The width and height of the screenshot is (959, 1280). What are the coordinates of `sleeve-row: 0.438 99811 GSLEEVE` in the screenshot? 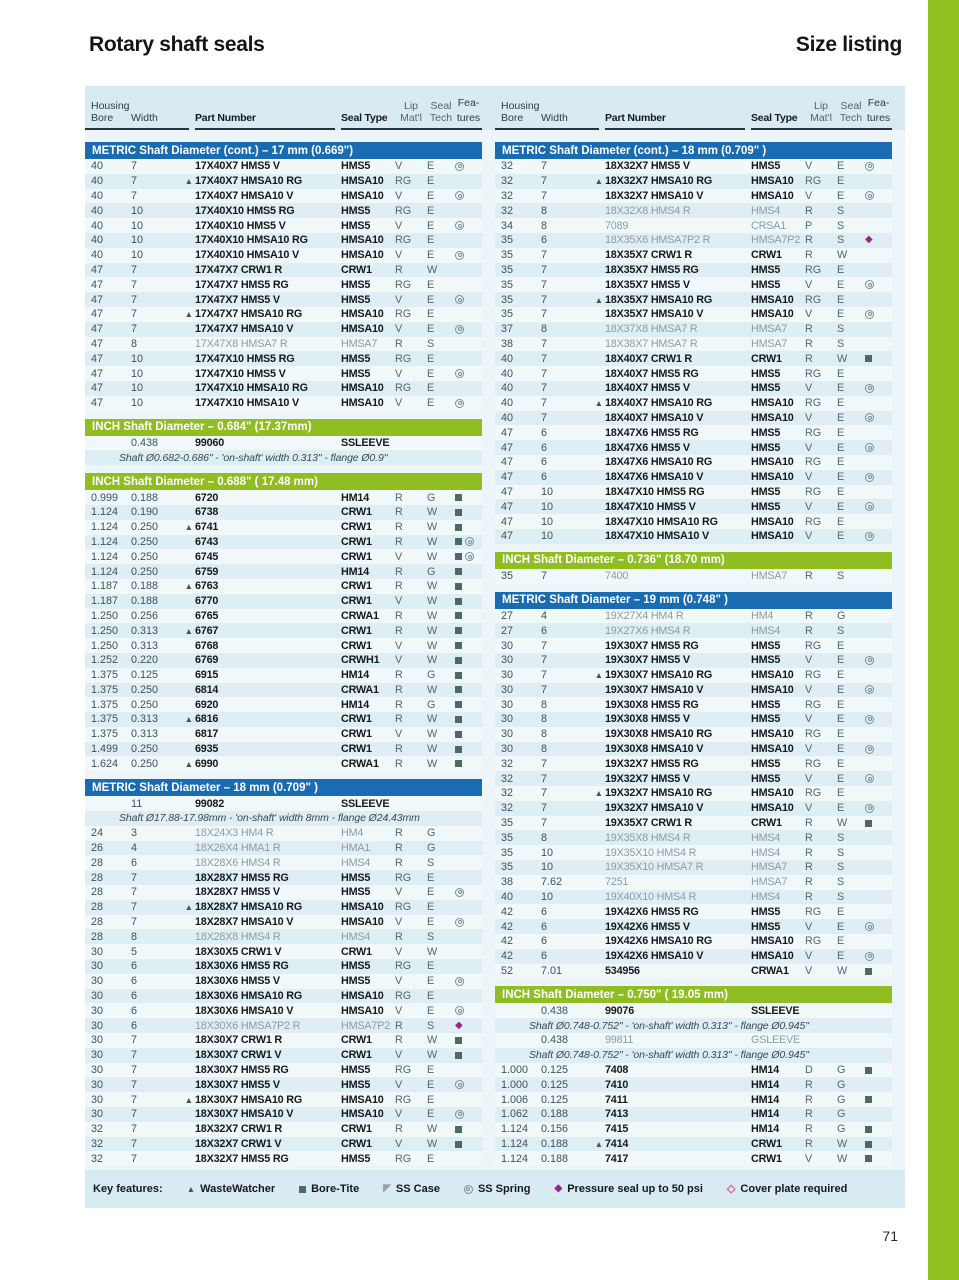 It's located at (693, 1040).